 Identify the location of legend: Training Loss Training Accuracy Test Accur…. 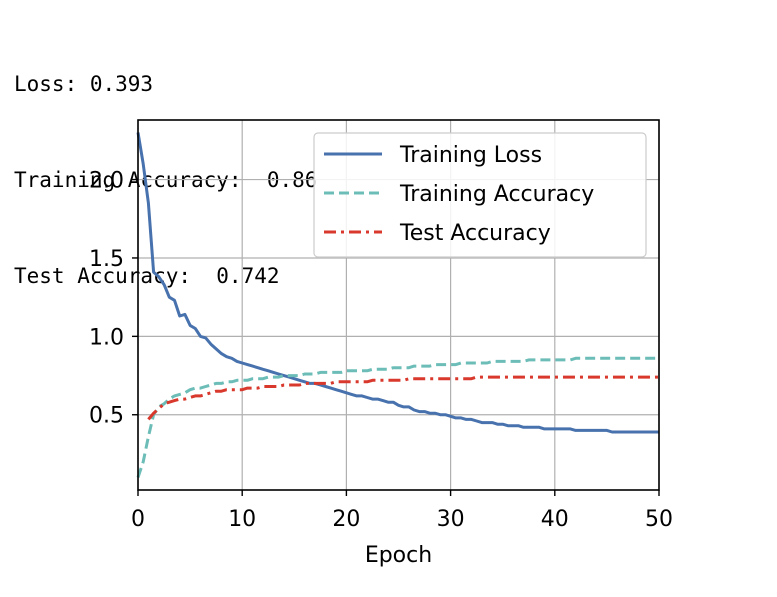
(480, 195).